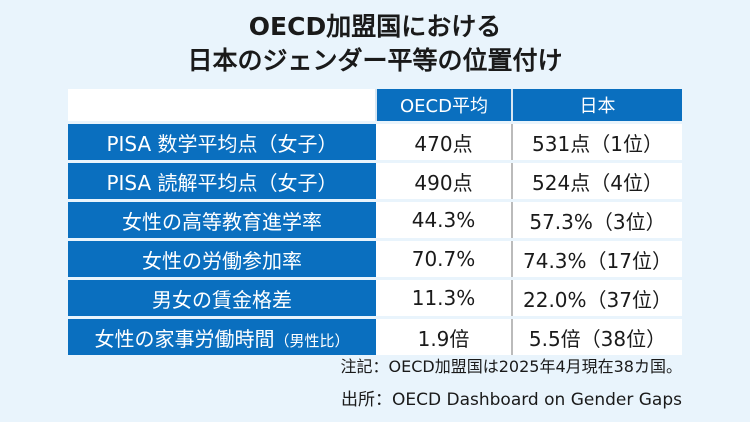 The width and height of the screenshot is (750, 422). Describe the element at coordinates (511, 400) in the screenshot. I see `source-note: 出所：OECD Dashboard on Gender Gaps` at that location.